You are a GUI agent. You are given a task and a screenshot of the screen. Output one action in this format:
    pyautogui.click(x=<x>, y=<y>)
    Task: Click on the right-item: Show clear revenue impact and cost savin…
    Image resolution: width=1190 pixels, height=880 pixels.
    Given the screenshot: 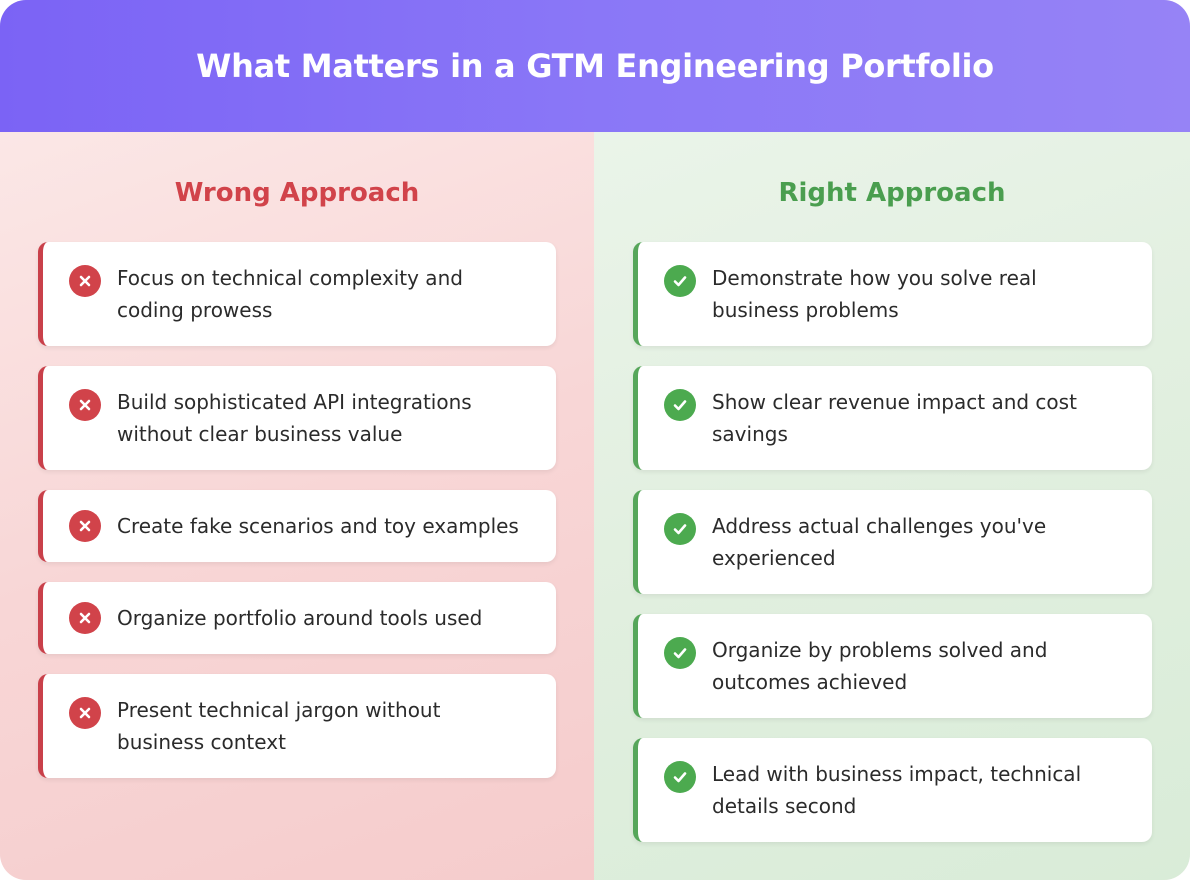 What is the action you would take?
    pyautogui.click(x=892, y=418)
    